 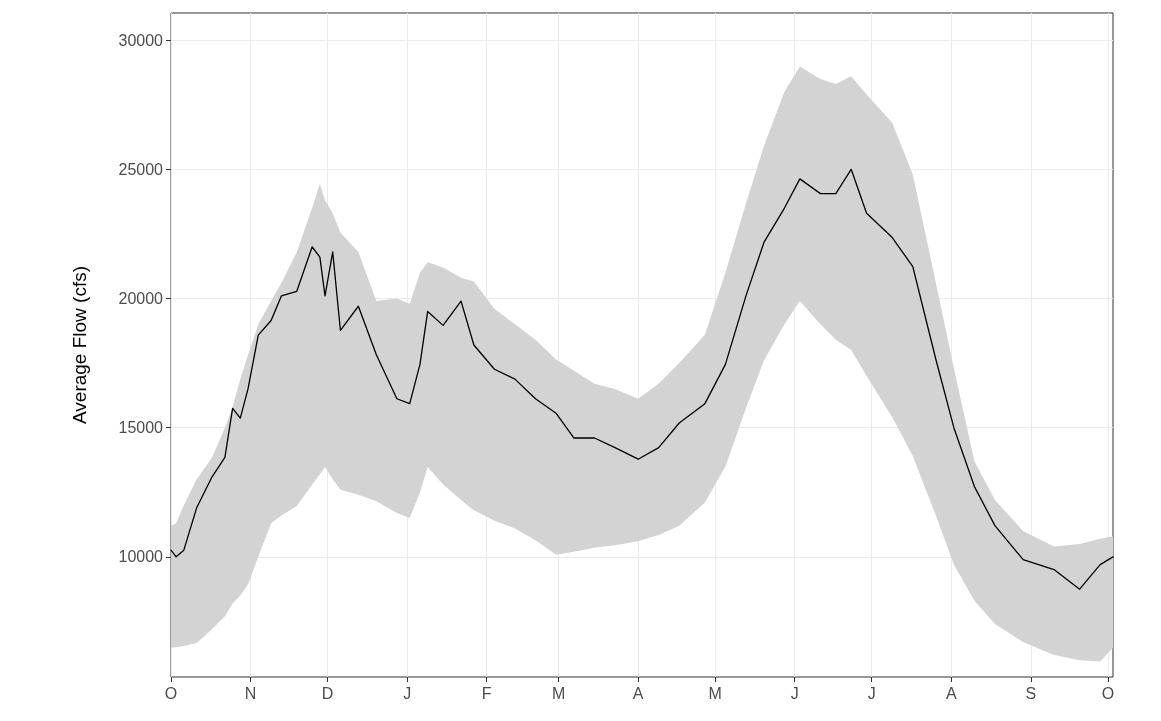 What do you see at coordinates (327, 693) in the screenshot?
I see `x-tick-label: D` at bounding box center [327, 693].